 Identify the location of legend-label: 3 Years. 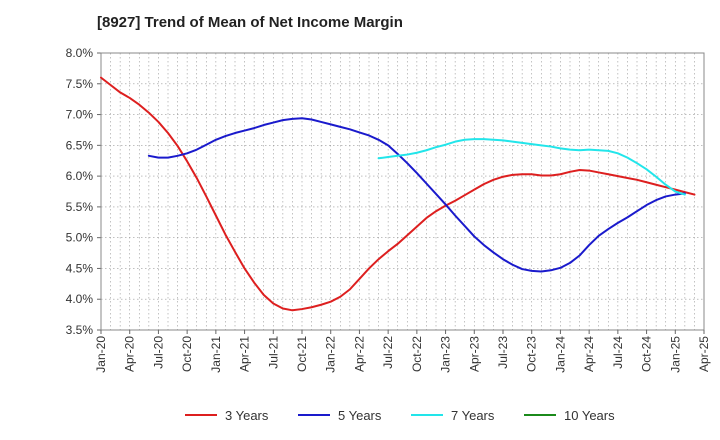
(247, 415).